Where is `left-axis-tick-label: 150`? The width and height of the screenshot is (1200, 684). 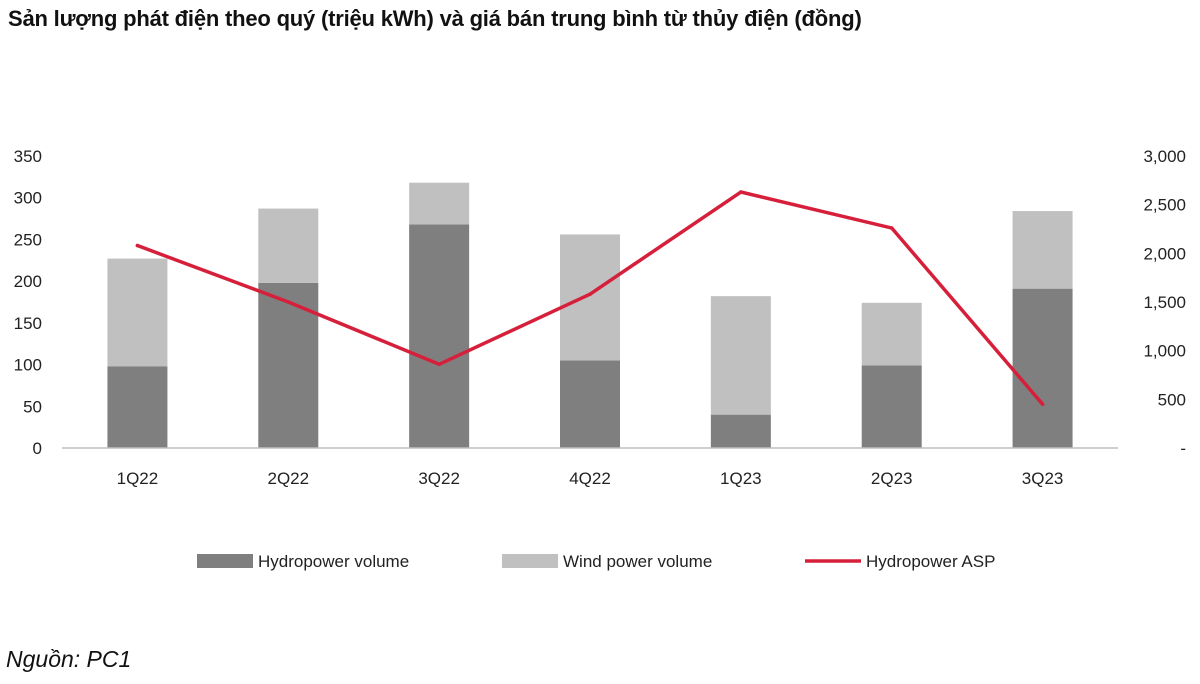 left-axis-tick-label: 150 is located at coordinates (28, 323).